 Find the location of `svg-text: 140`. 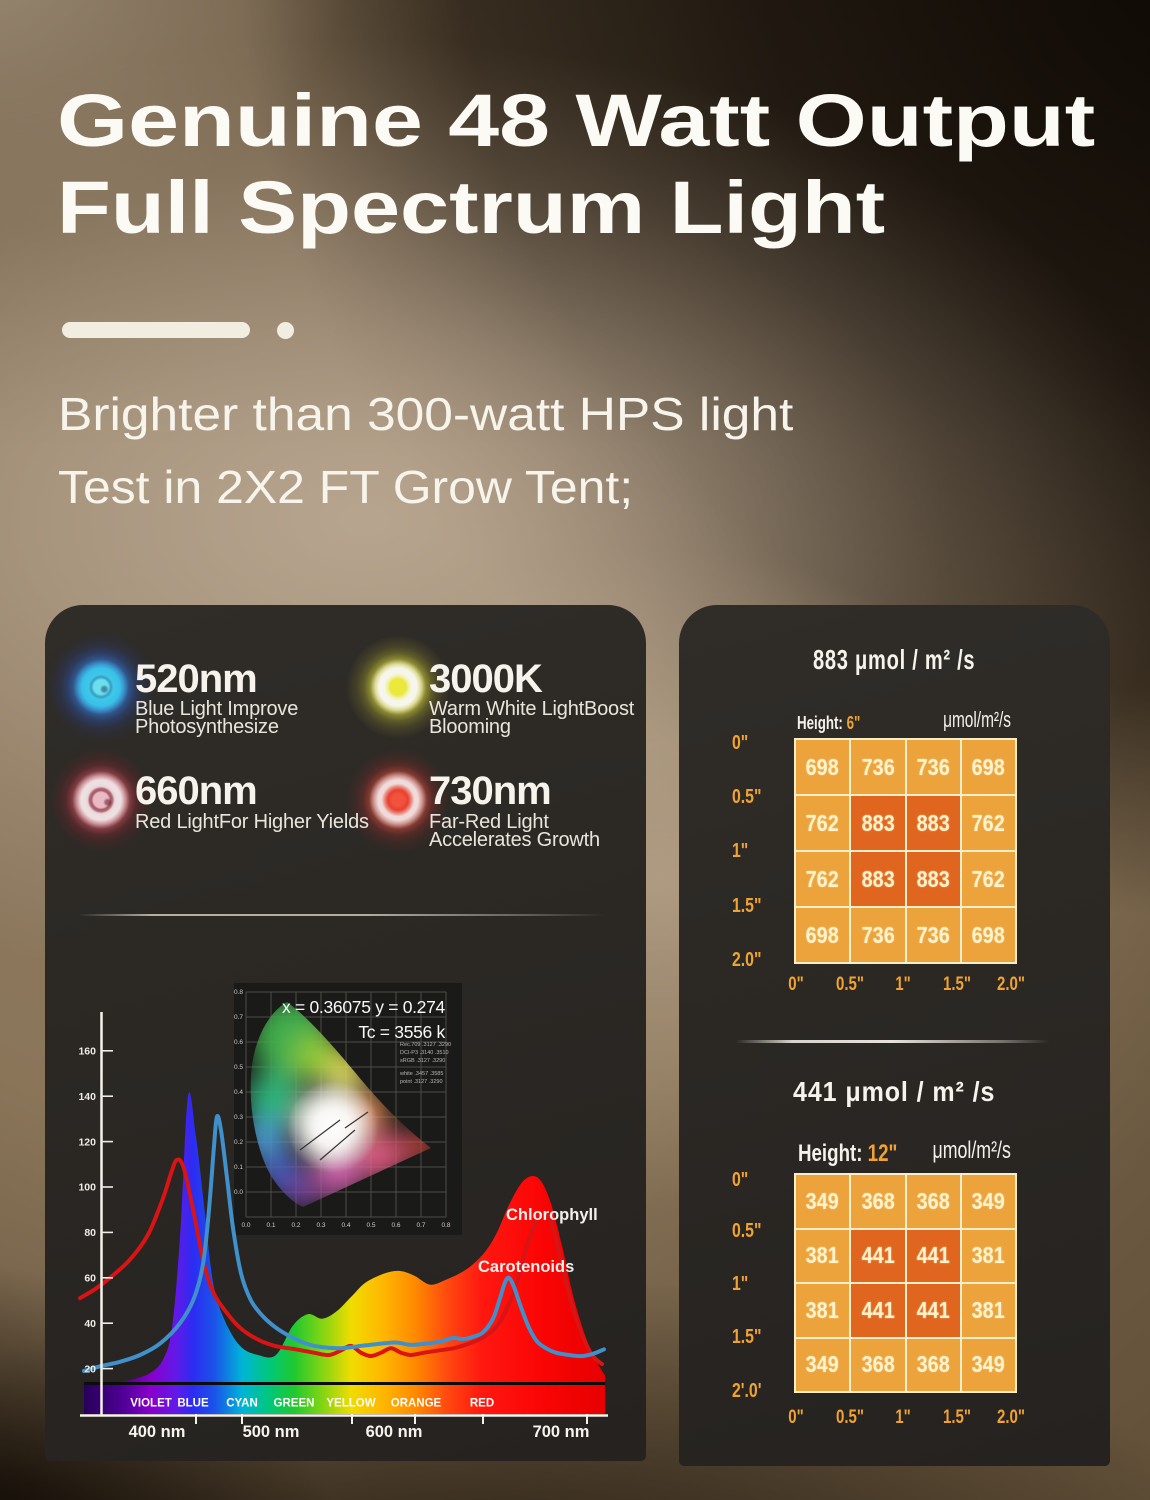

svg-text: 140 is located at coordinates (87, 1097).